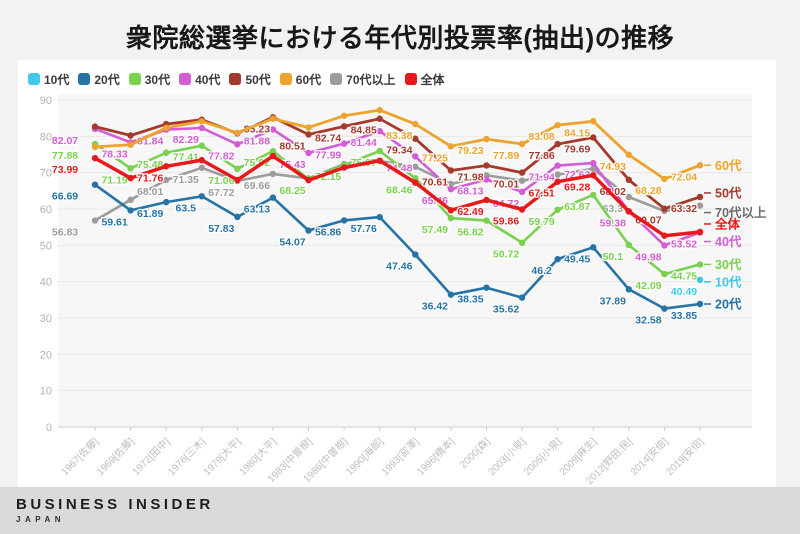  I want to click on data-label-全体: 67.51, so click(542, 194).